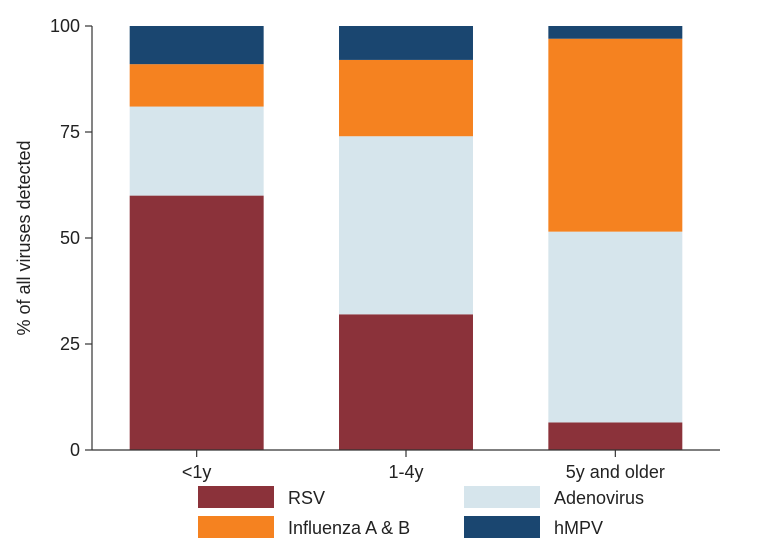  Describe the element at coordinates (70, 344) in the screenshot. I see `y-tick-label: 25` at that location.